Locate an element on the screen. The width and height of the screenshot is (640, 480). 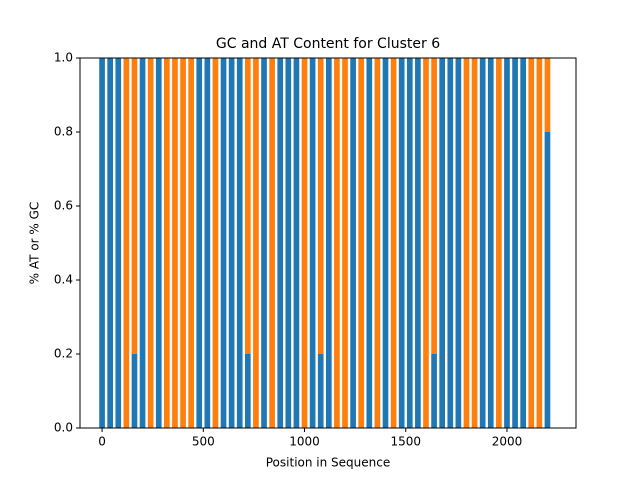
y-tick-label: 0.2 is located at coordinates (63, 354).